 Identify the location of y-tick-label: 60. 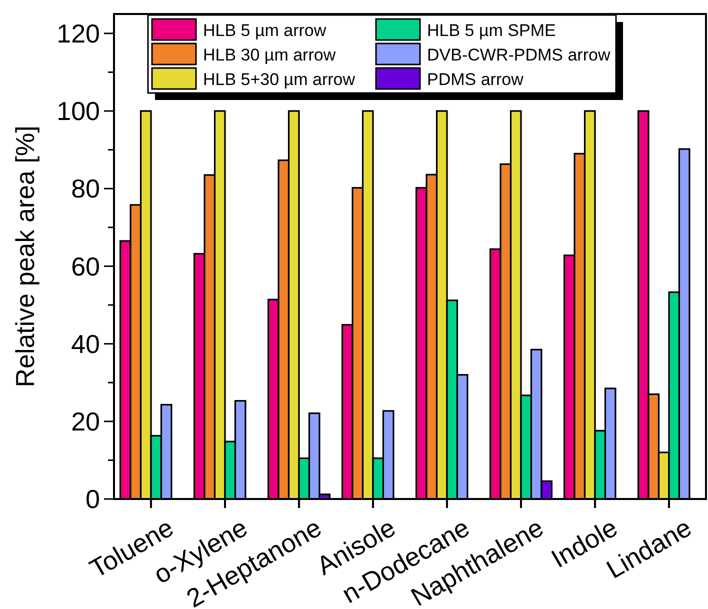
(85, 266).